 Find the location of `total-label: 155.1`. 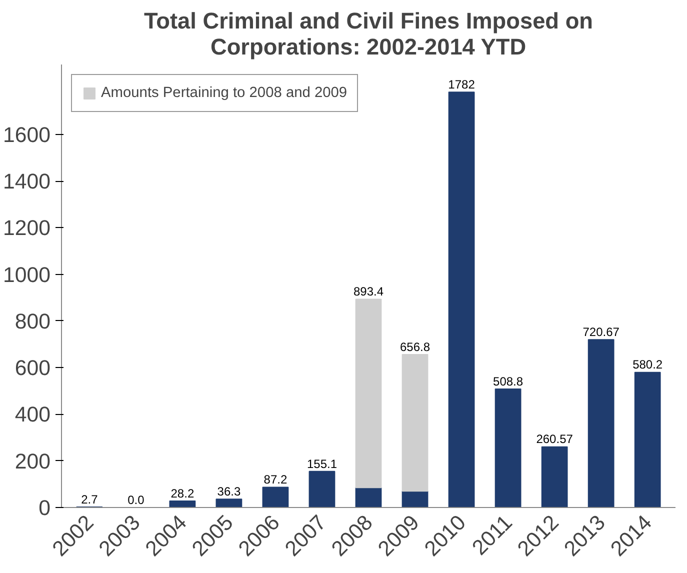

total-label: 155.1 is located at coordinates (322, 463).